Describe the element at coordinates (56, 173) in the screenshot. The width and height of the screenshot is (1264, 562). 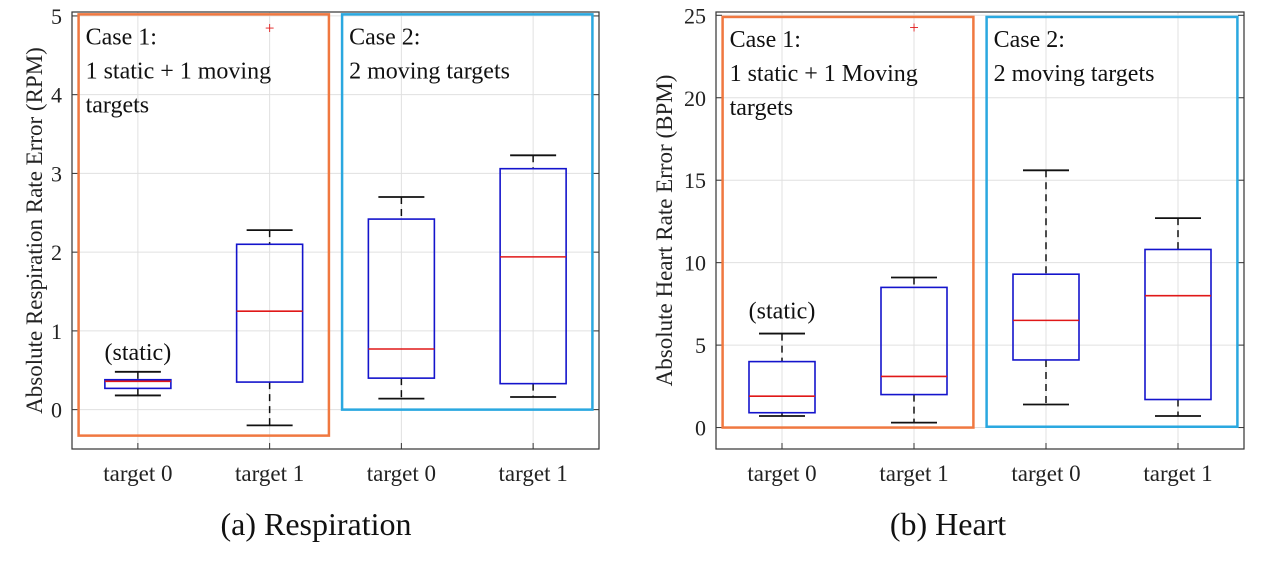
I see `y-tick-label: 3` at that location.